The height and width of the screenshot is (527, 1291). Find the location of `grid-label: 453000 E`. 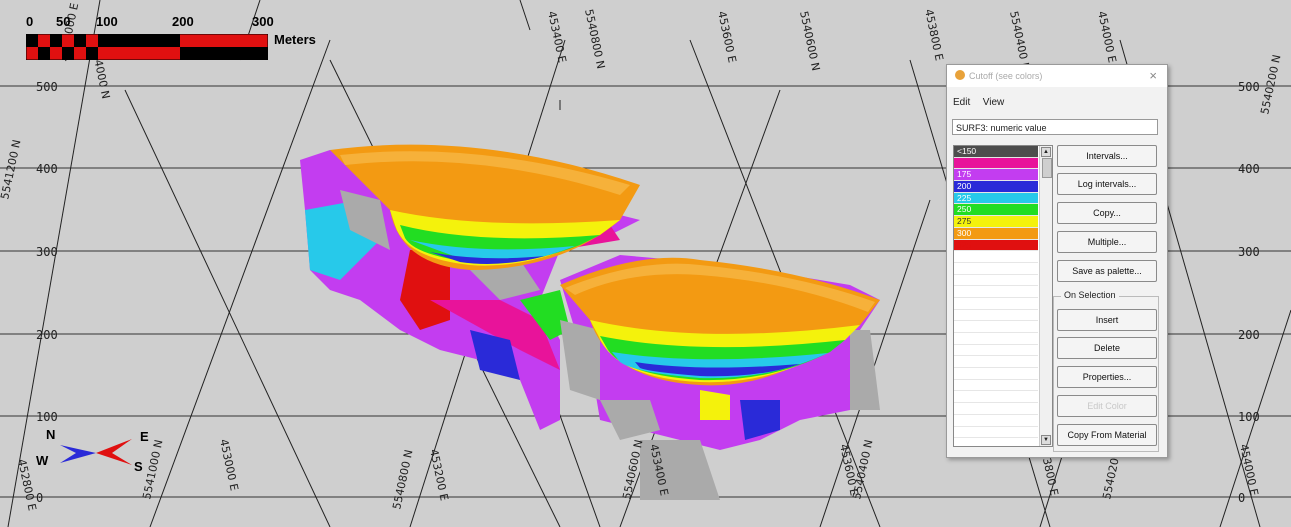

grid-label: 453000 E is located at coordinates (229, 465).